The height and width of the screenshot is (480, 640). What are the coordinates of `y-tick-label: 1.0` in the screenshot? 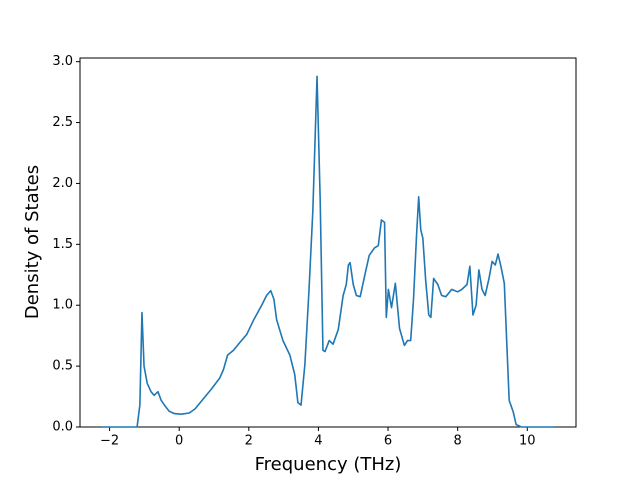 It's located at (62, 305).